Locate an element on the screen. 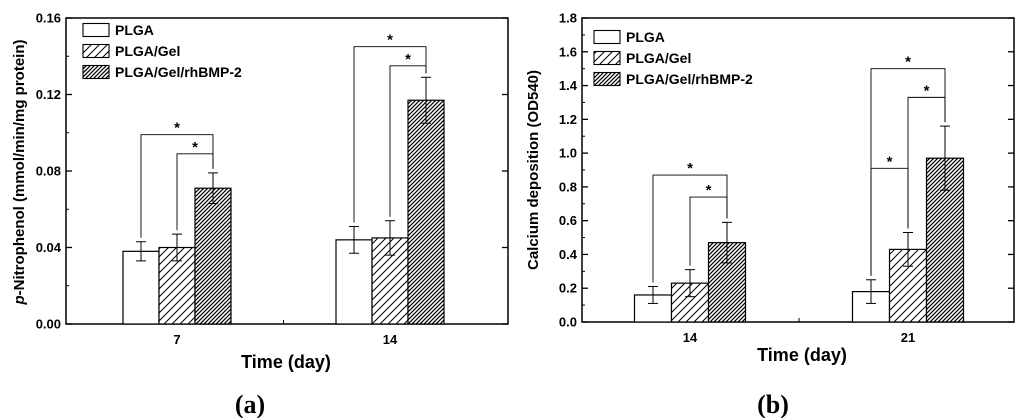 The width and height of the screenshot is (1024, 418). chart-b-ytick-label: 0.4 is located at coordinates (568, 254).